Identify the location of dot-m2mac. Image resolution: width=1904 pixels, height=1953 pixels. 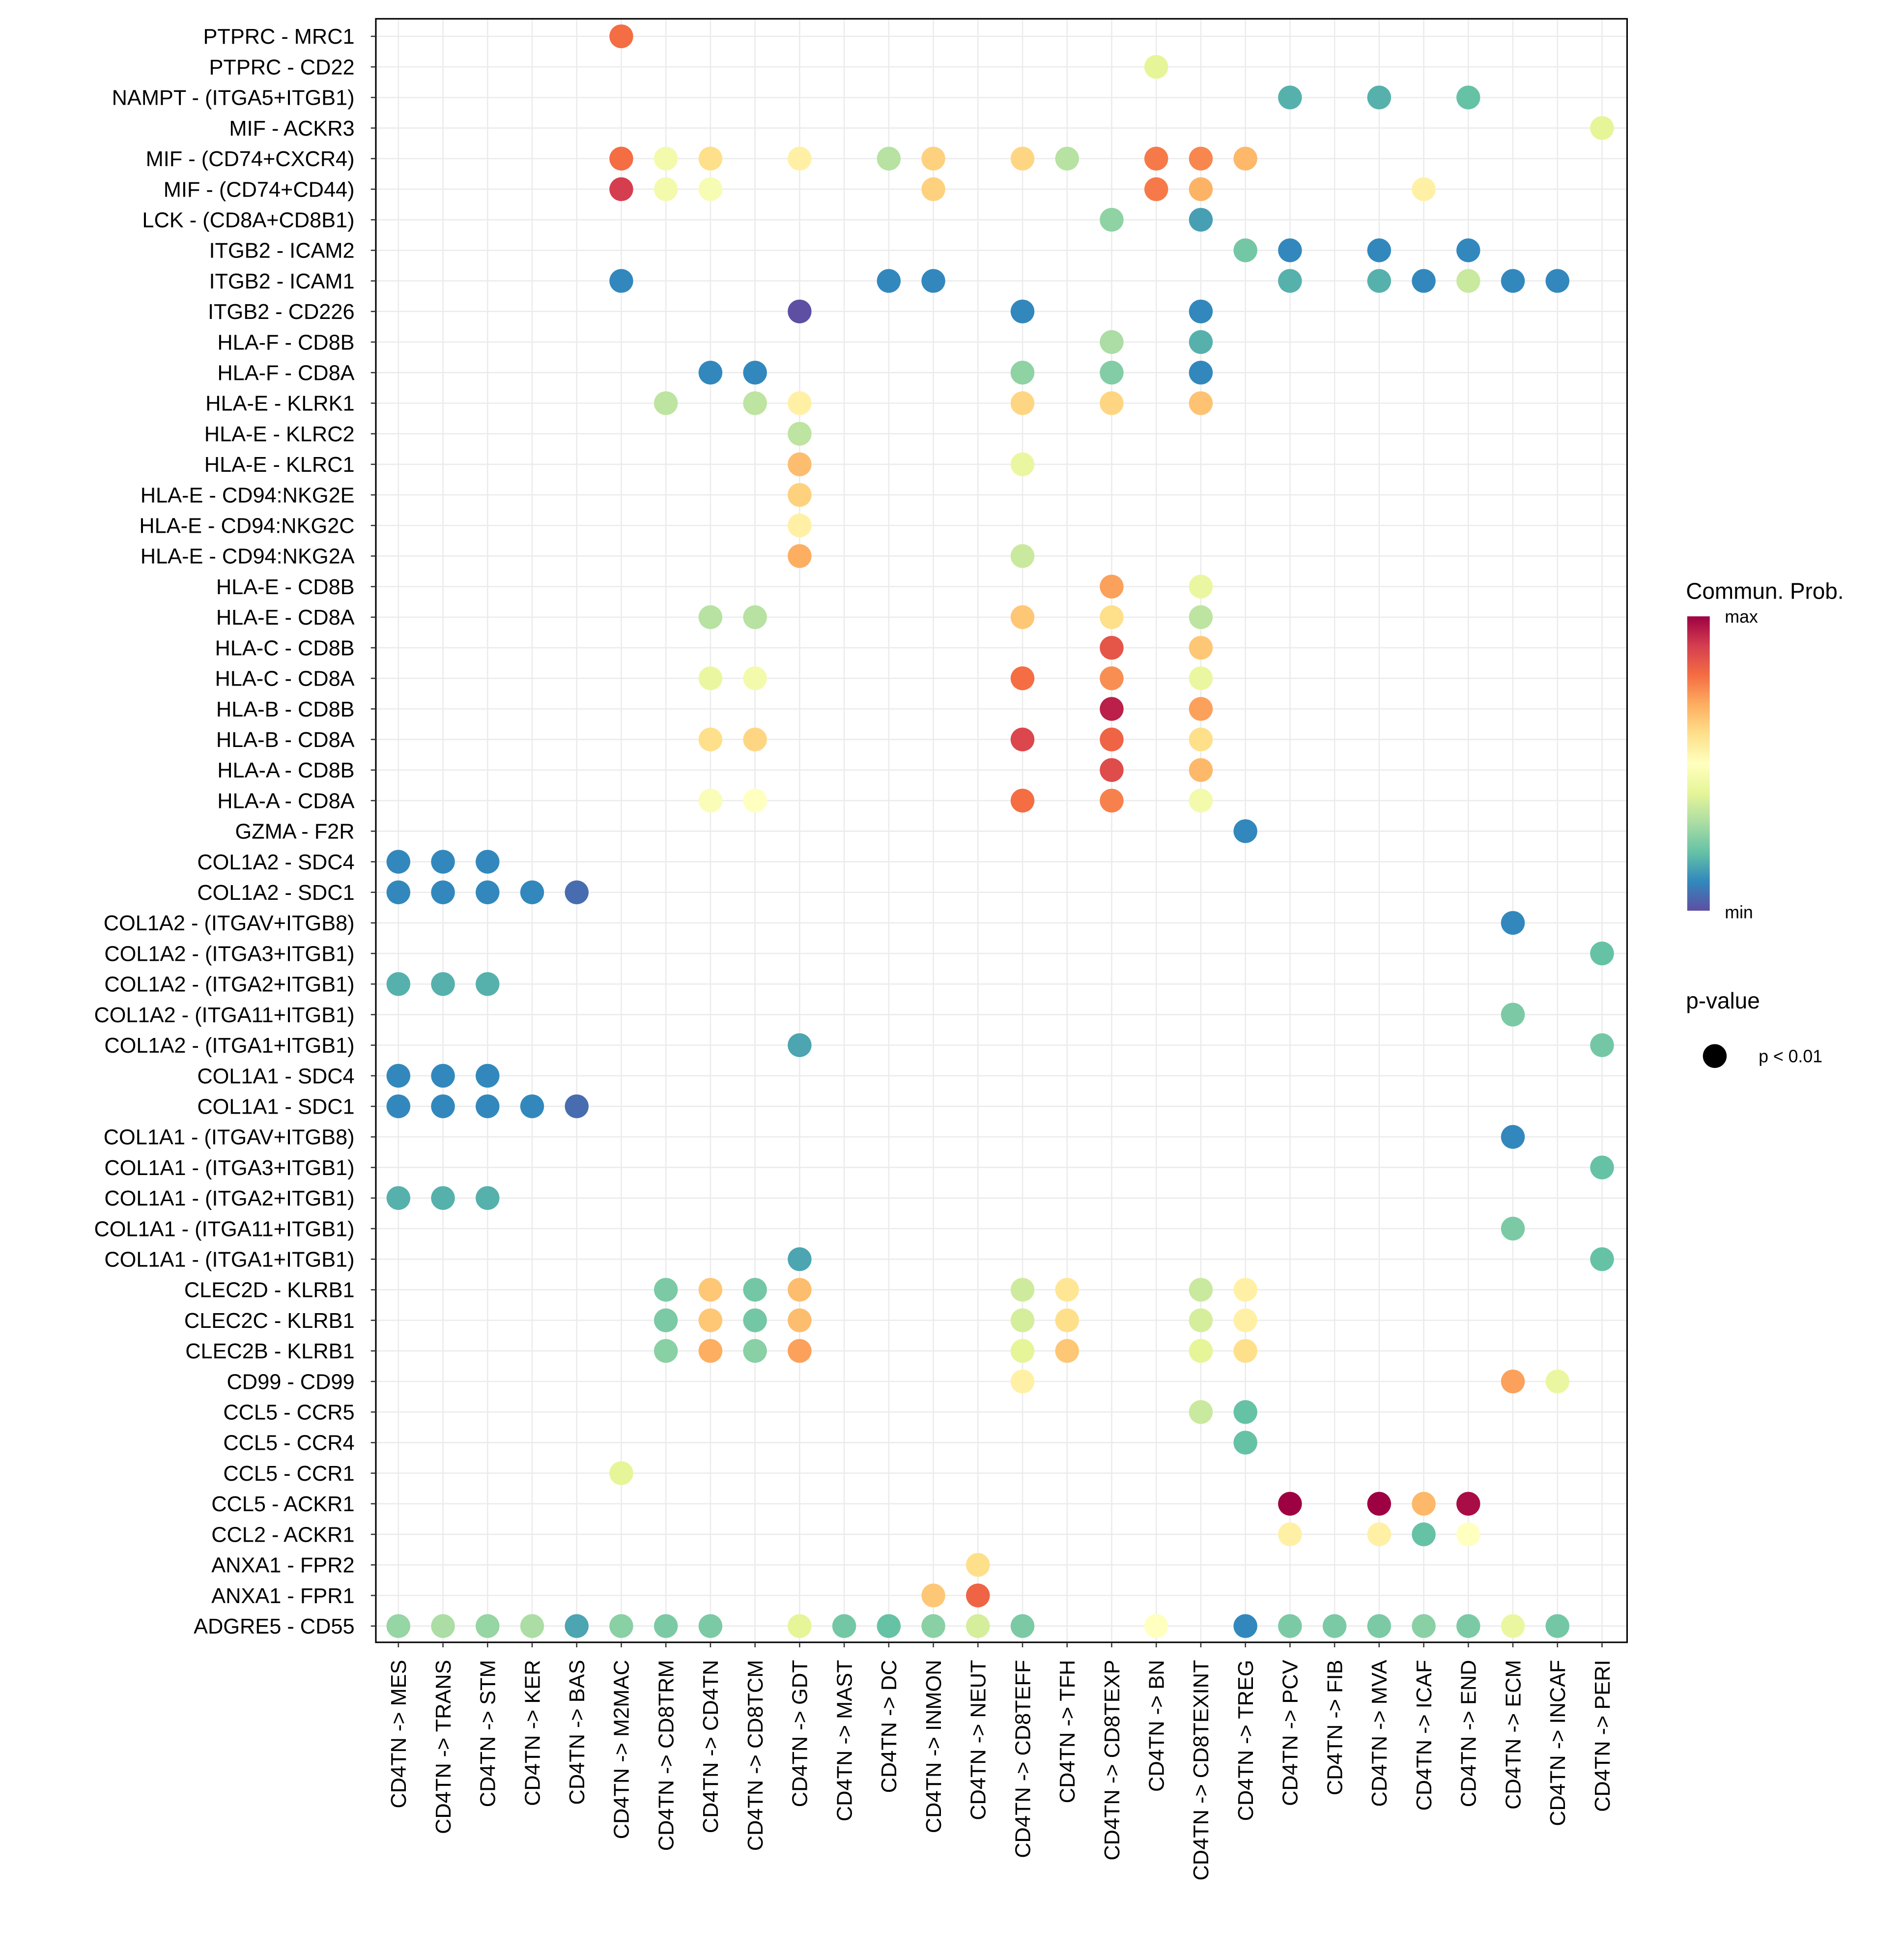
(621, 189).